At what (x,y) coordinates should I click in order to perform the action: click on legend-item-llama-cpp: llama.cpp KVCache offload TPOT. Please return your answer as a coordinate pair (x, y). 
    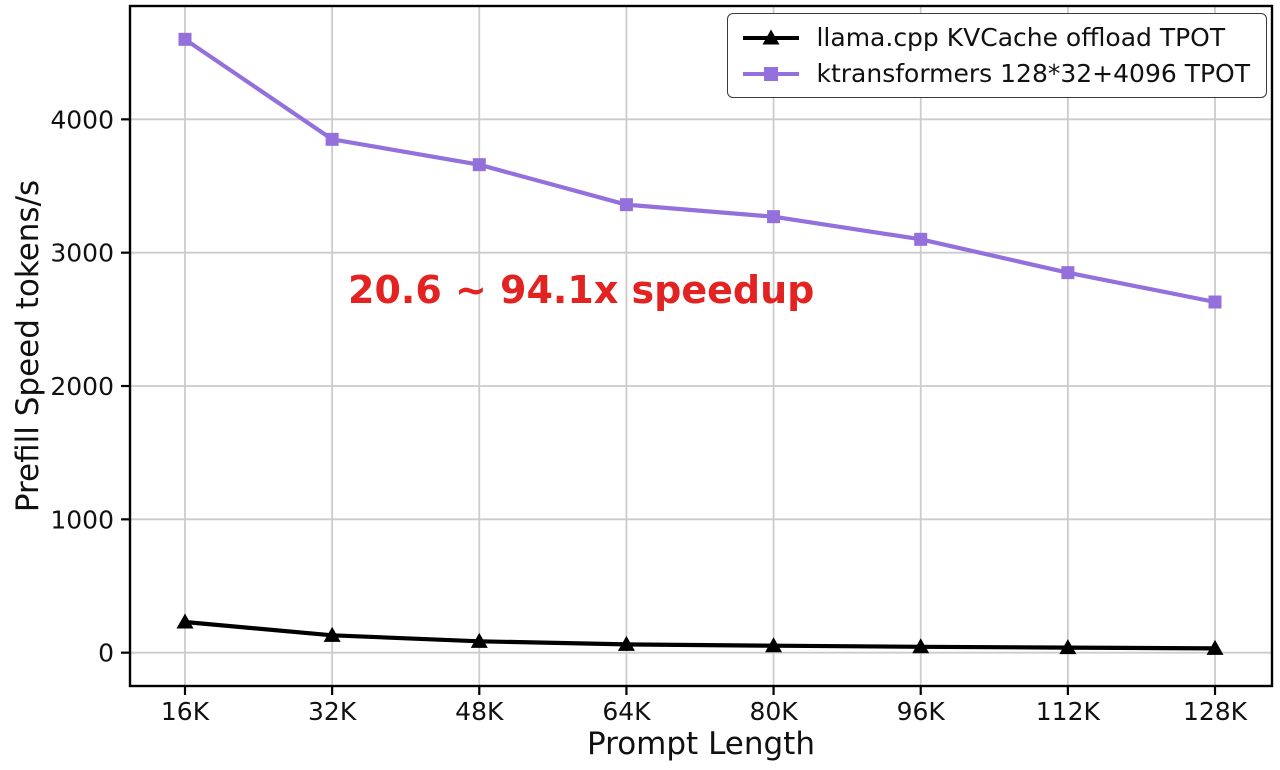
    Looking at the image, I should click on (995, 37).